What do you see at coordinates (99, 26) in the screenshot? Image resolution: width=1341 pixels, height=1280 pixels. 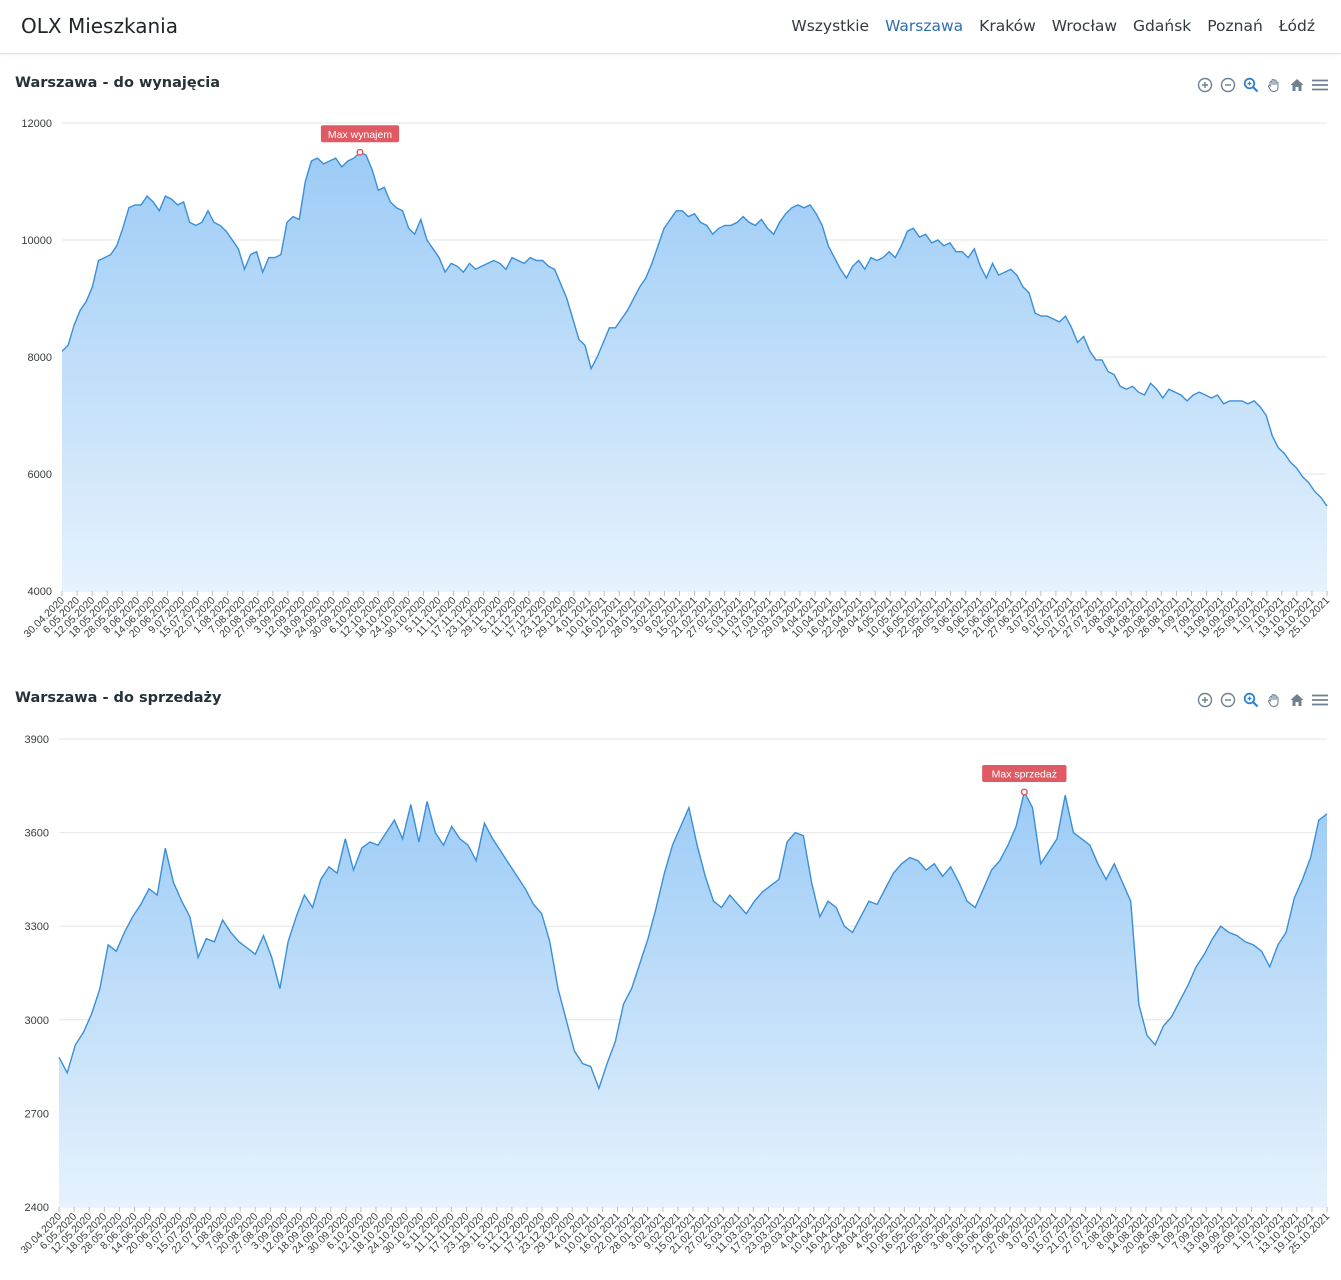 I see `brand-title: OLX Mieszkania` at bounding box center [99, 26].